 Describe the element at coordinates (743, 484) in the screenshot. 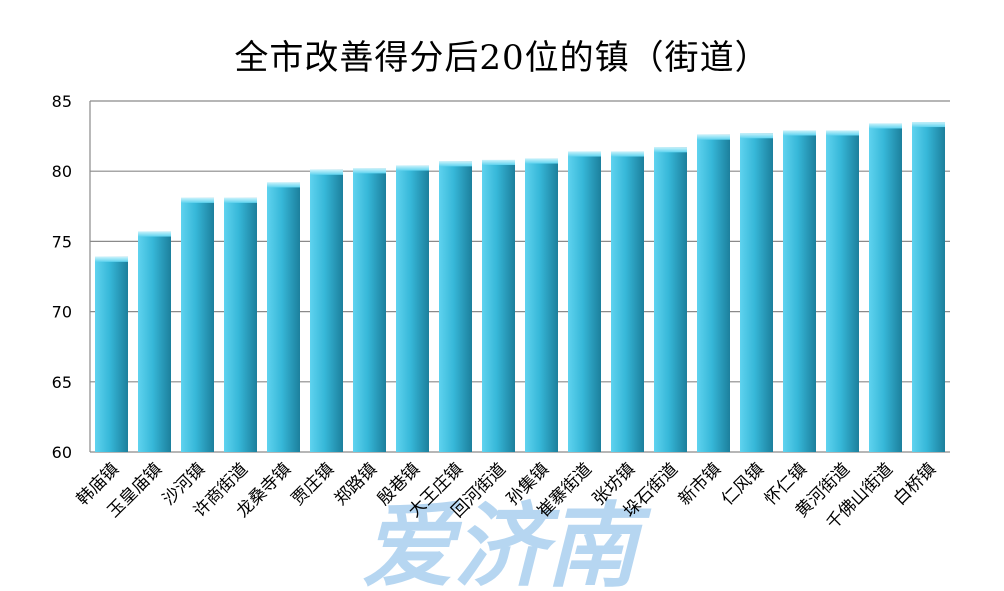

I see `x-tick-label: 仁风镇` at that location.